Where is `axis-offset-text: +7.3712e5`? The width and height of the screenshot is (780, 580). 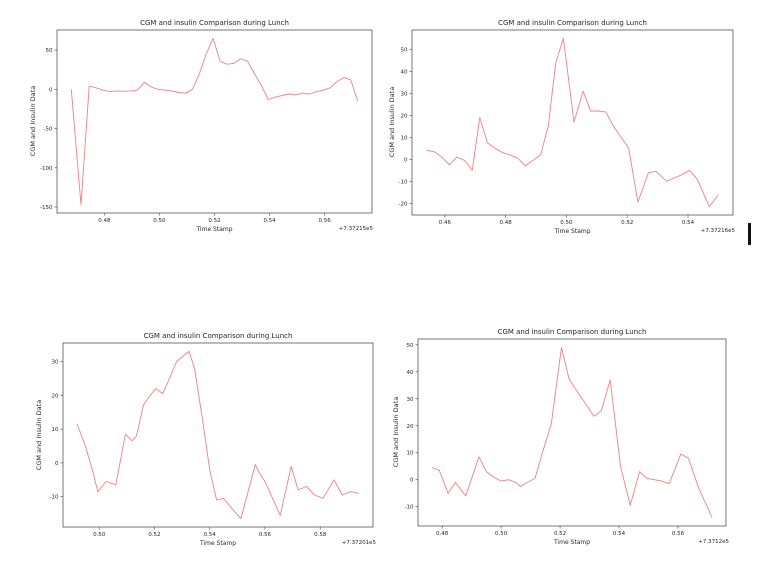 axis-offset-text: +7.3712e5 is located at coordinates (713, 542).